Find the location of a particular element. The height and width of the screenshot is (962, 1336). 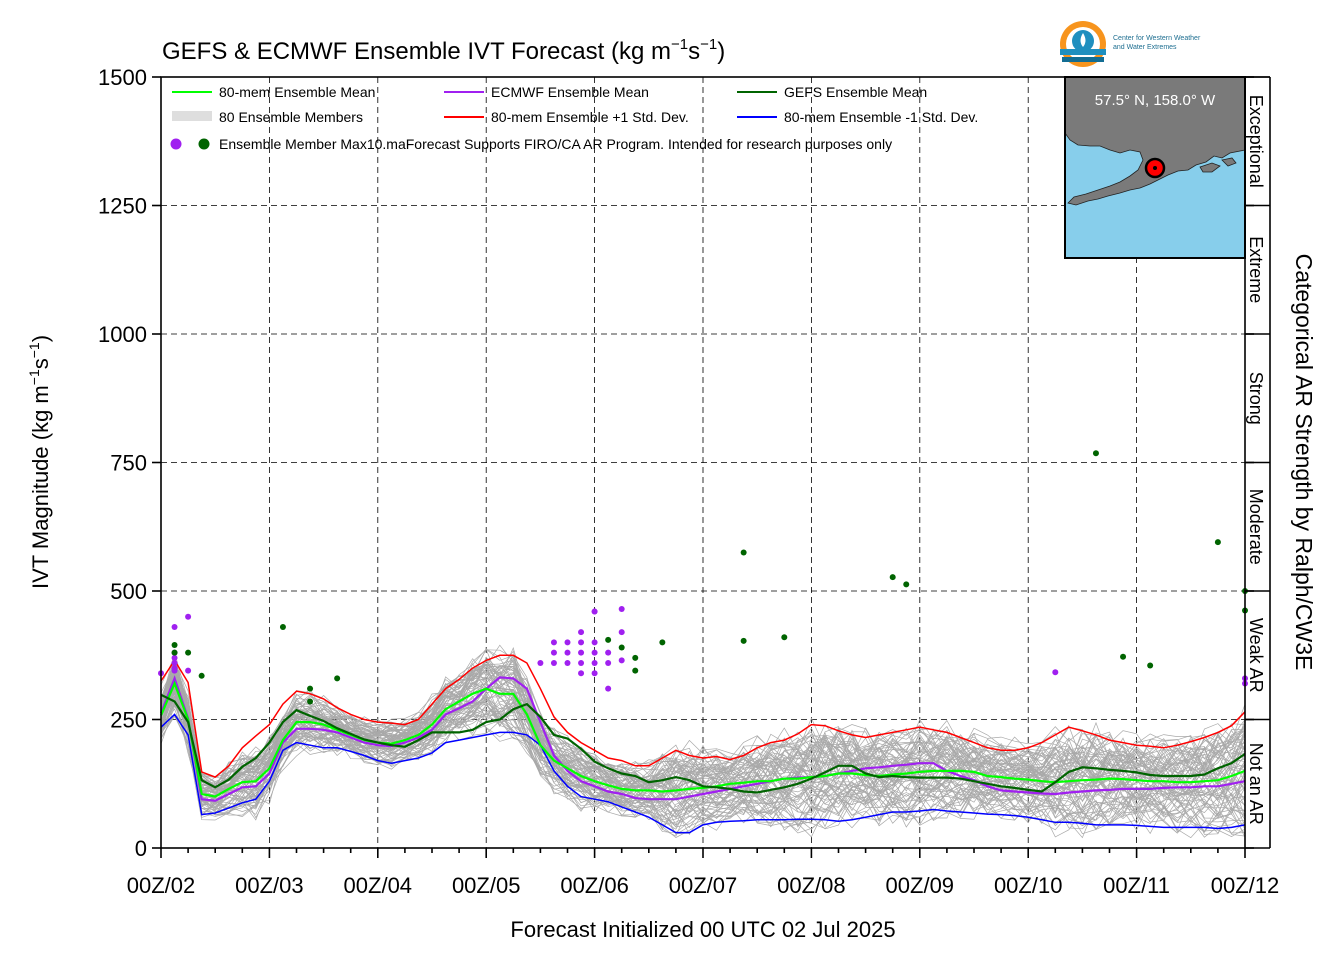

logo-text-line2: and Water Extremes is located at coordinates (1145, 47).